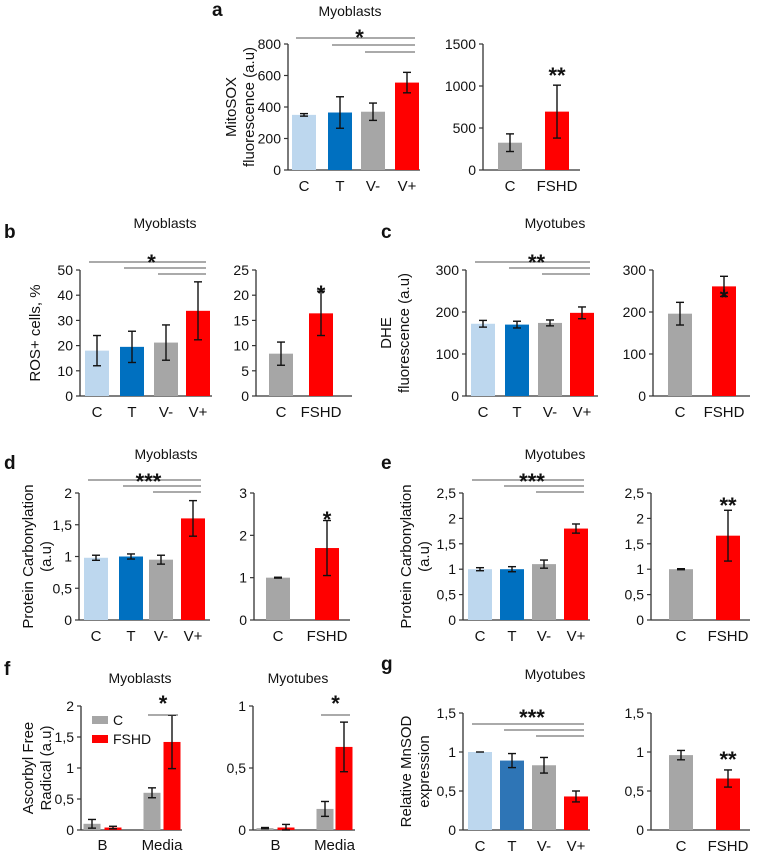 Image resolution: width=764 pixels, height=854 pixels. I want to click on chart-c-right: 0 100 200 300 C FSHD *, so click(686, 341).